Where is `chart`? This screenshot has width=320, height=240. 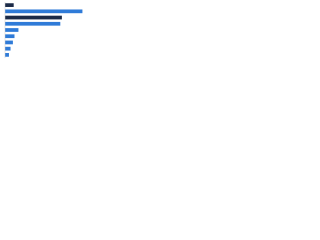 chart is located at coordinates (43, 30).